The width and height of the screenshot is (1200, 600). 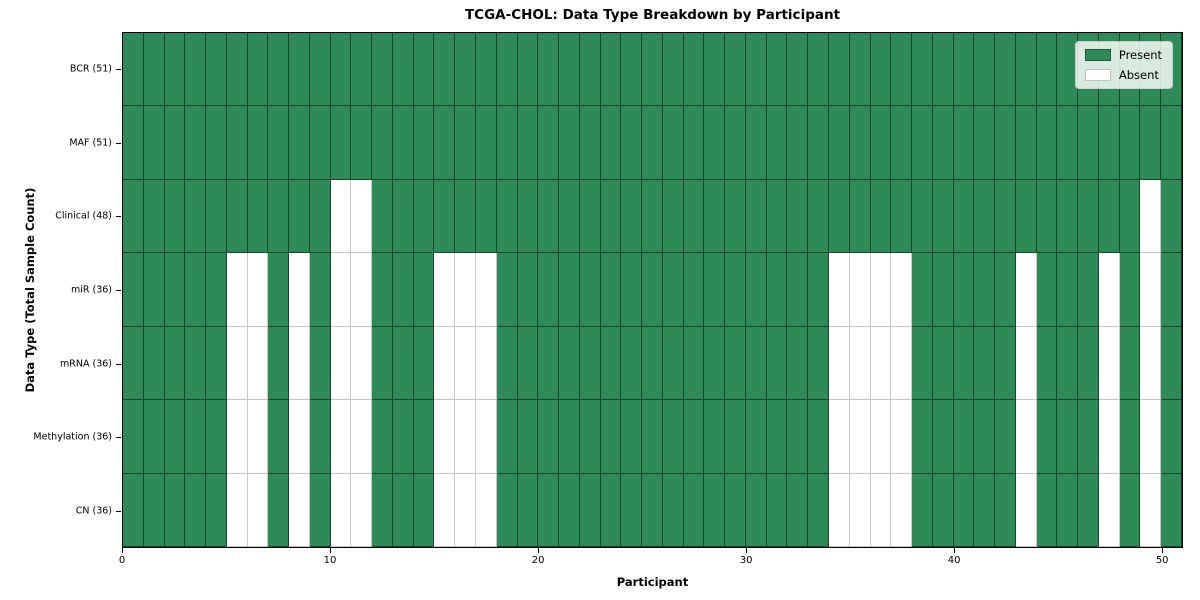 What do you see at coordinates (382, 510) in the screenshot?
I see `matrix-cell-CN-p12` at bounding box center [382, 510].